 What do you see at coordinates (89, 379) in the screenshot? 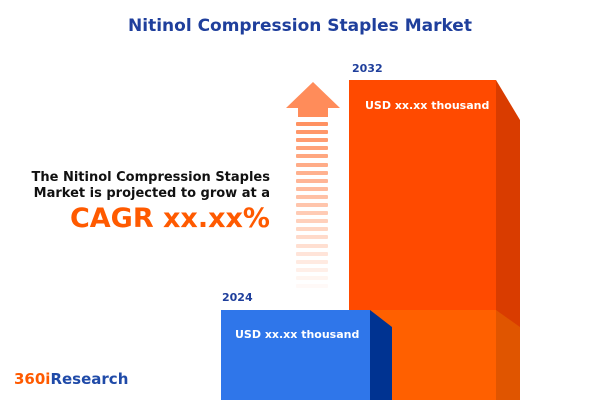
I see `logo-part-2: Research` at bounding box center [89, 379].